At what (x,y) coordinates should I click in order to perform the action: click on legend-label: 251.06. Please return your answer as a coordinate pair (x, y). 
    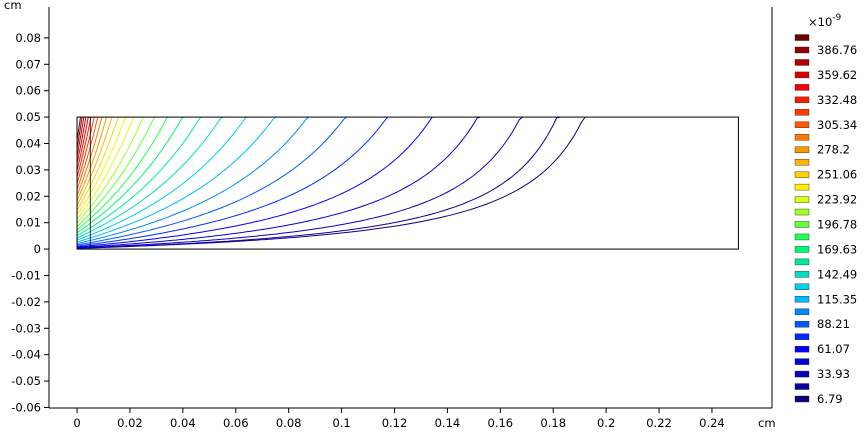
    Looking at the image, I should click on (837, 175).